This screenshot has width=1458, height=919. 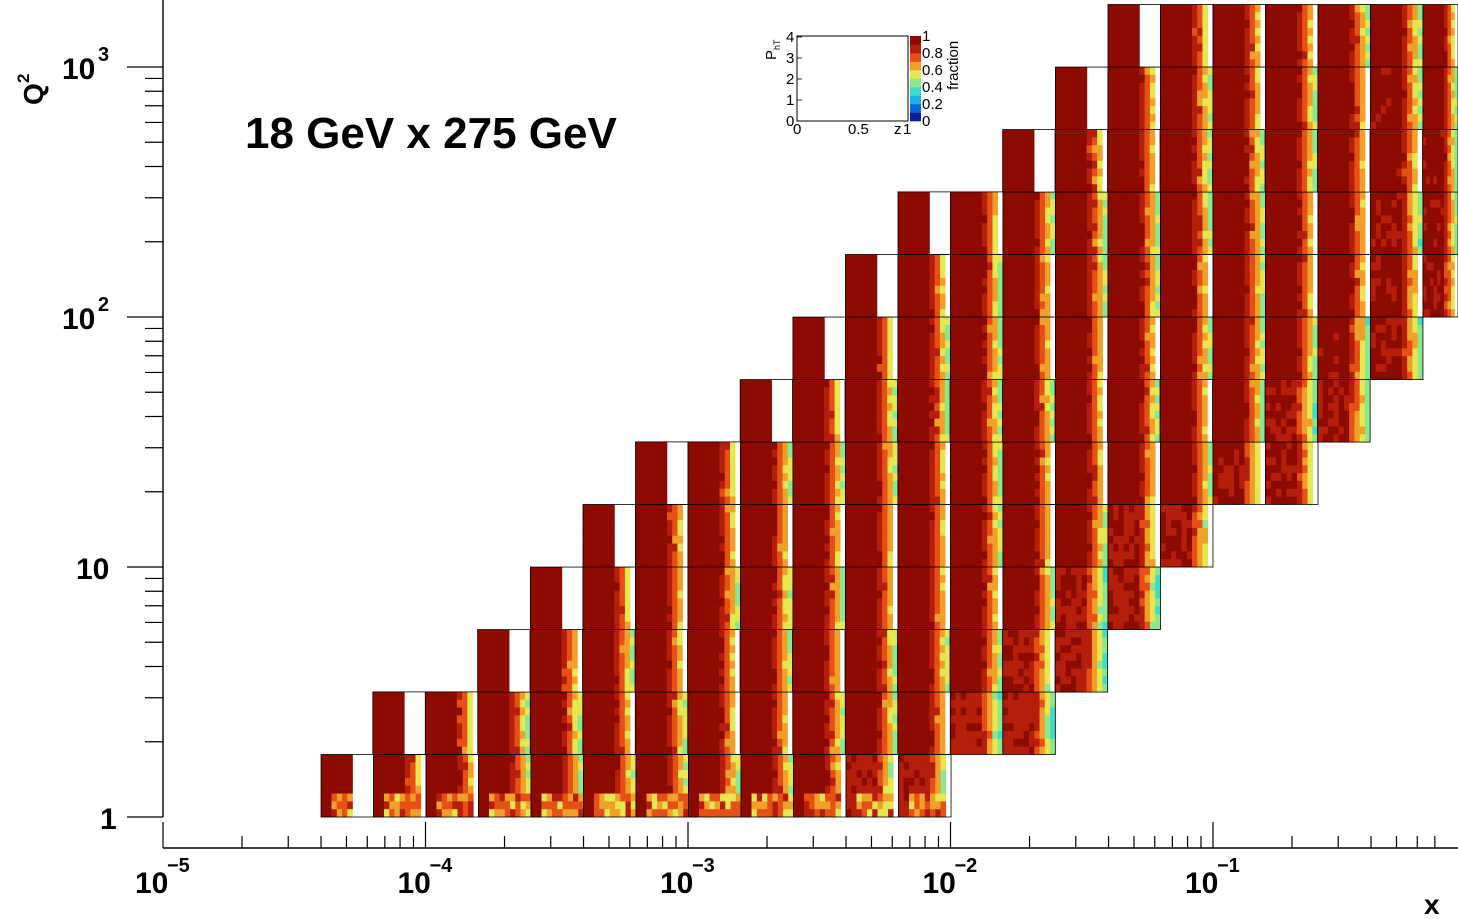 I want to click on x-axis: 10⁻⁵ 10⁻⁴ 10⁻³ 10⁻² 10⁻¹, so click(x=785, y=861).